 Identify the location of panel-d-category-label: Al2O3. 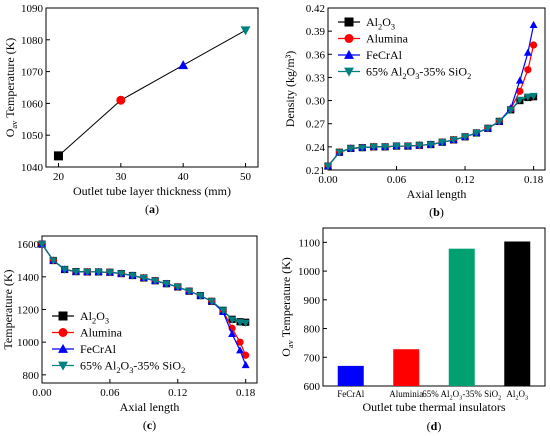
(517, 395).